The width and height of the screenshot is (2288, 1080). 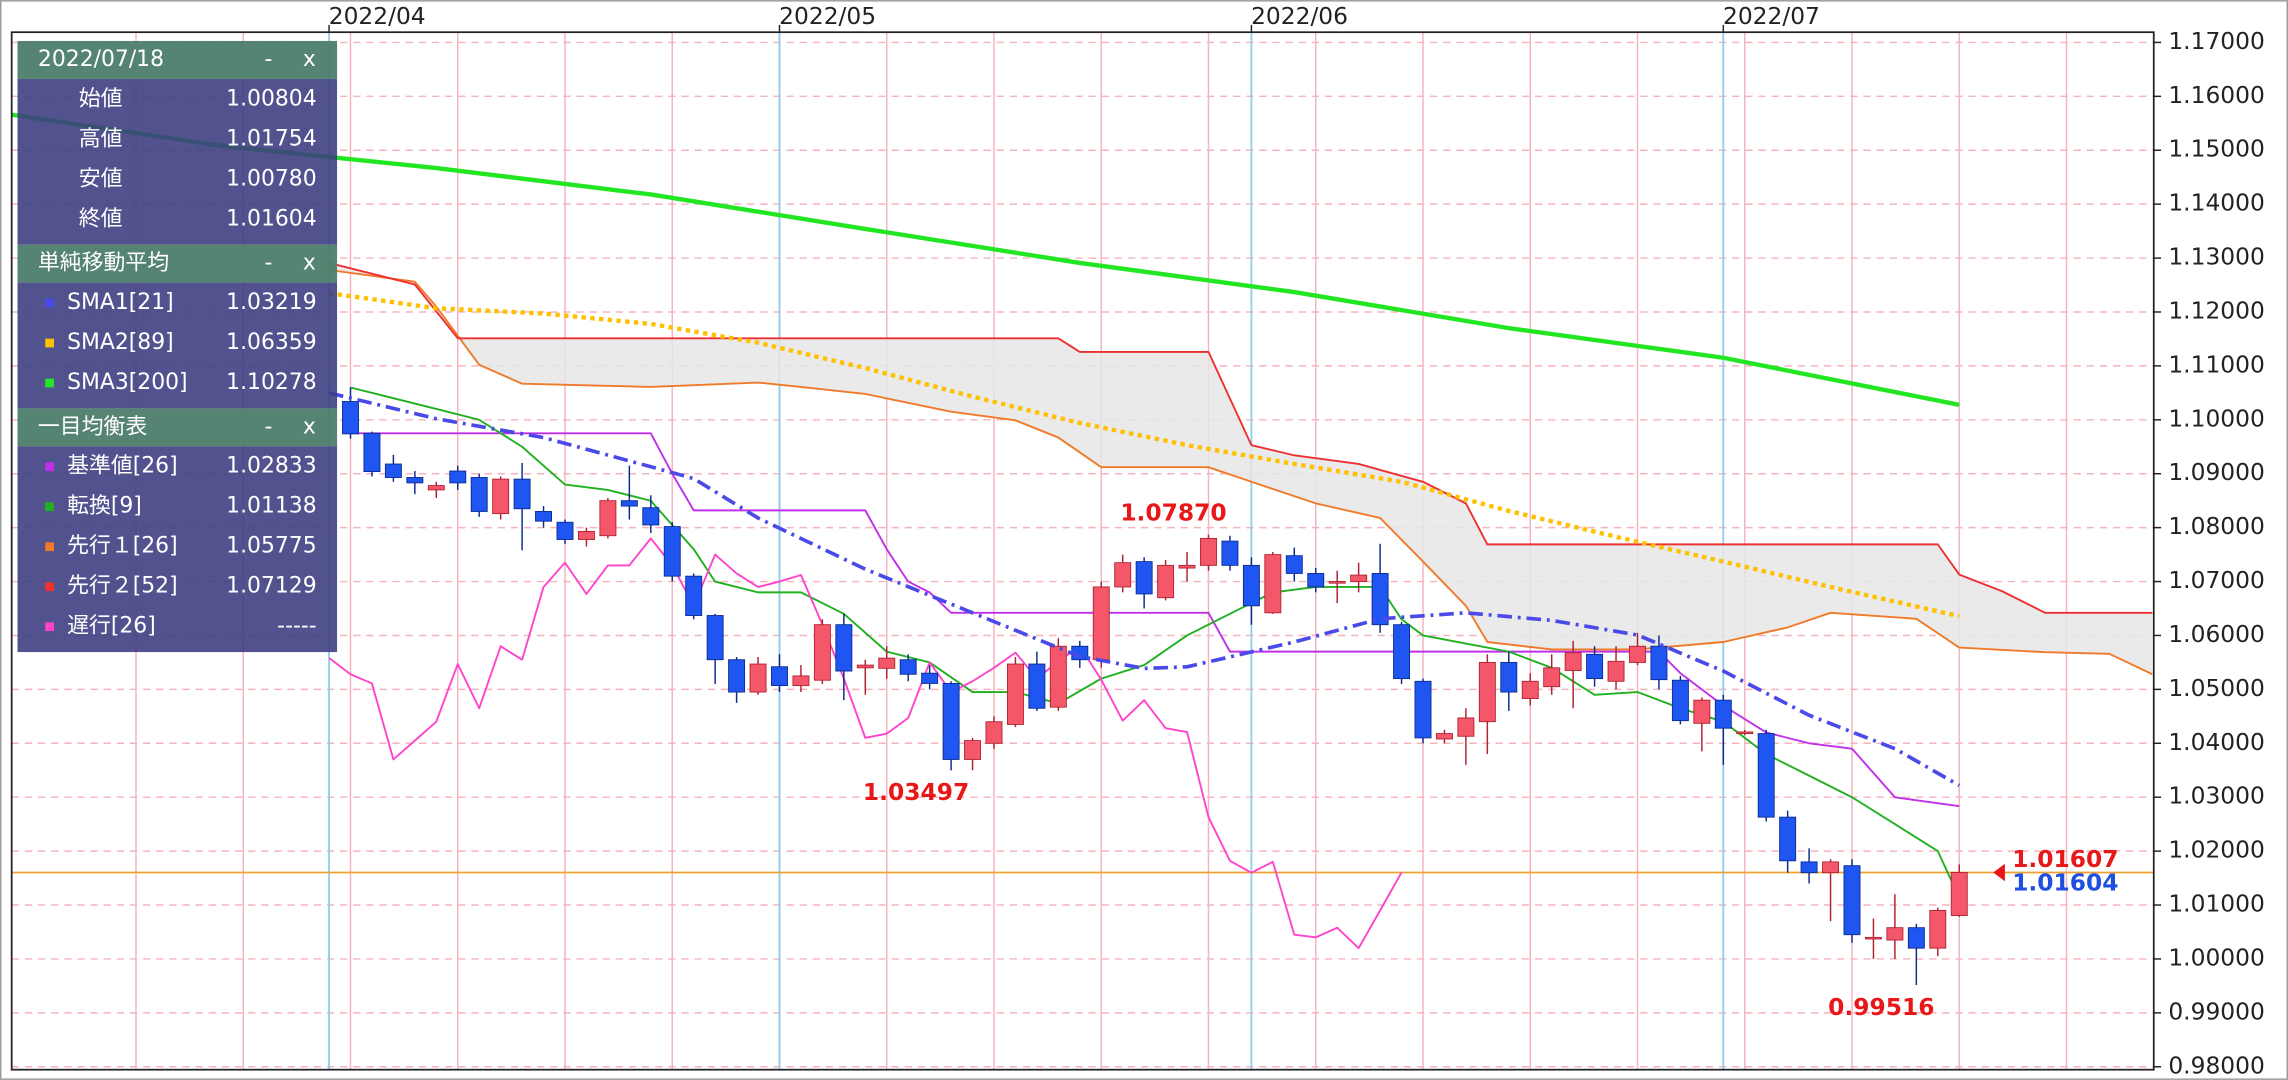 What do you see at coordinates (2216, 742) in the screenshot?
I see `y-tick-label: 1.04000` at bounding box center [2216, 742].